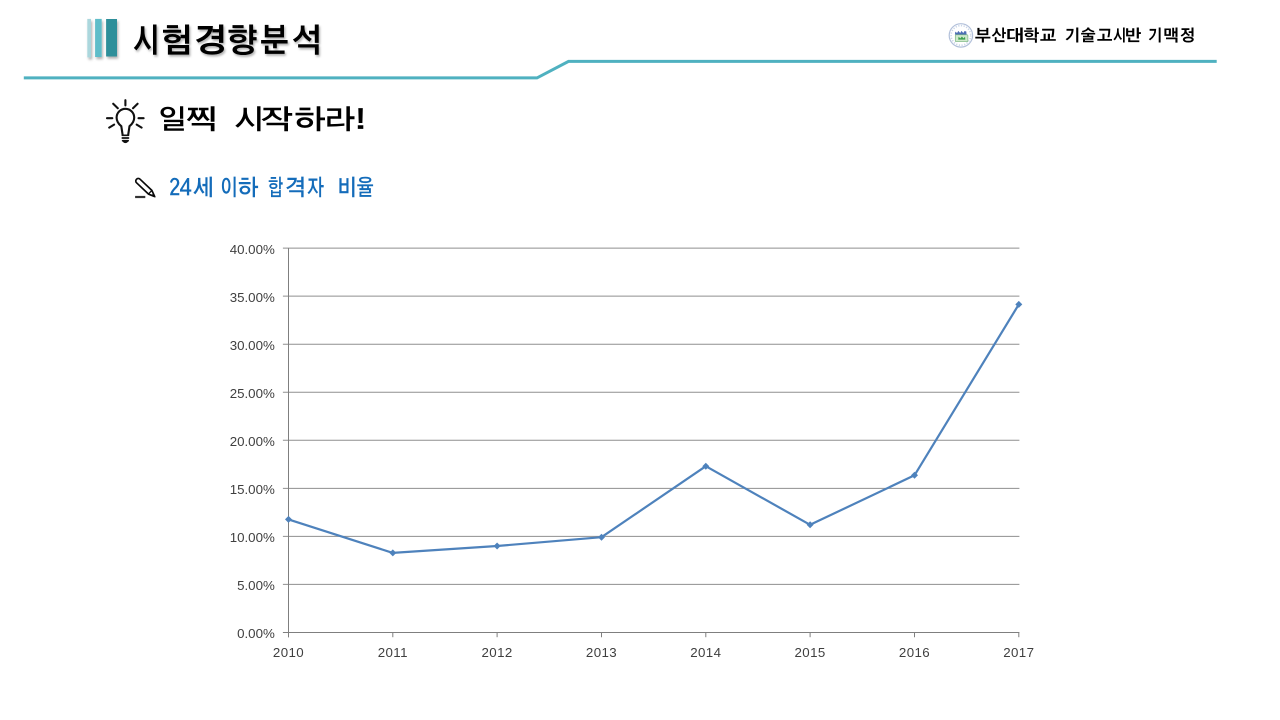 The height and width of the screenshot is (720, 1280). What do you see at coordinates (1018, 652) in the screenshot?
I see `svg-text: 2017` at bounding box center [1018, 652].